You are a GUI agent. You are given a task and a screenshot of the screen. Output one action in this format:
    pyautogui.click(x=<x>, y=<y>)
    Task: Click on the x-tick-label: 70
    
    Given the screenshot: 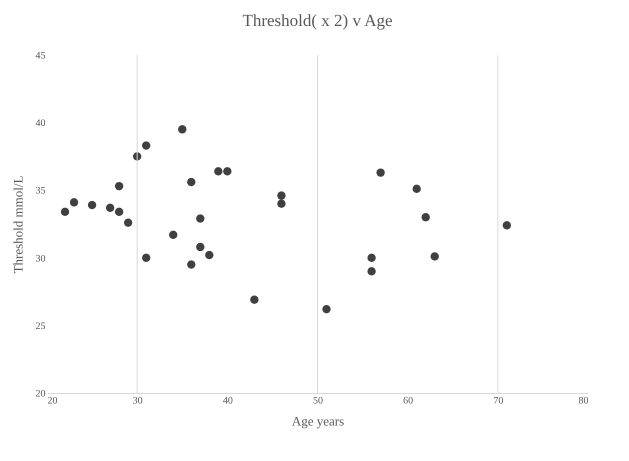 What is the action you would take?
    pyautogui.click(x=498, y=401)
    